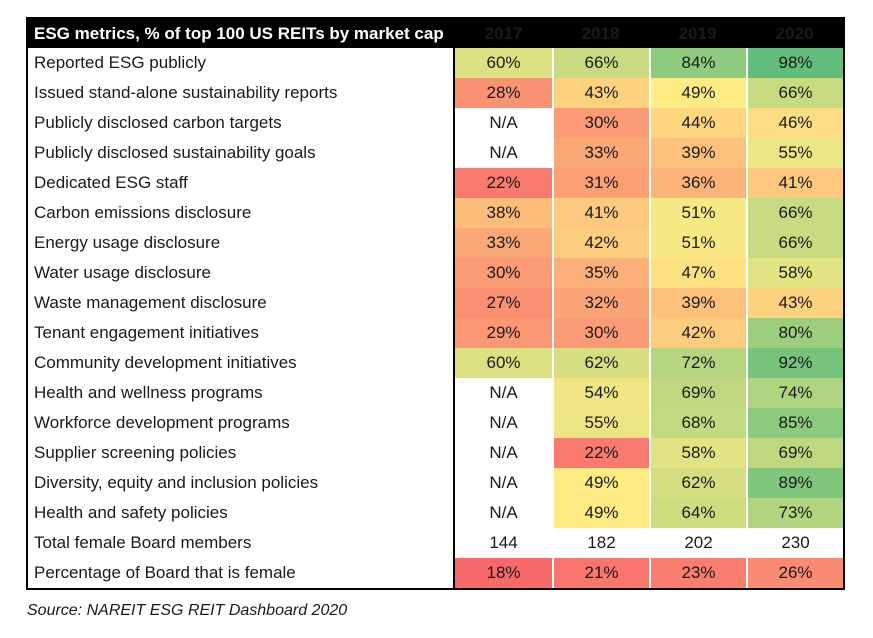 The image size is (873, 638). Describe the element at coordinates (697, 573) in the screenshot. I see `metric-cell: 23%` at that location.